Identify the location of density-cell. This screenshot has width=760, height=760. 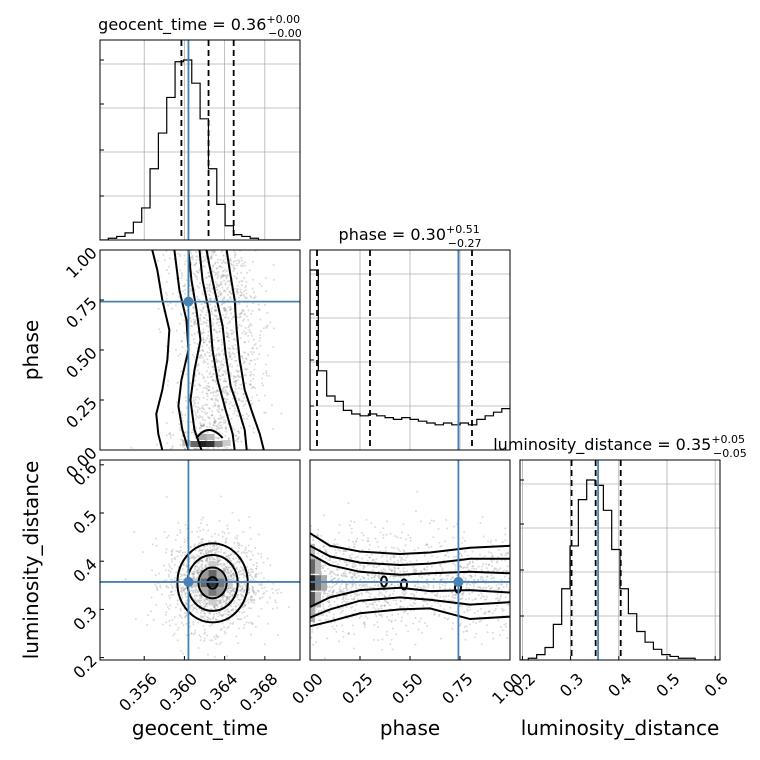
(202, 437).